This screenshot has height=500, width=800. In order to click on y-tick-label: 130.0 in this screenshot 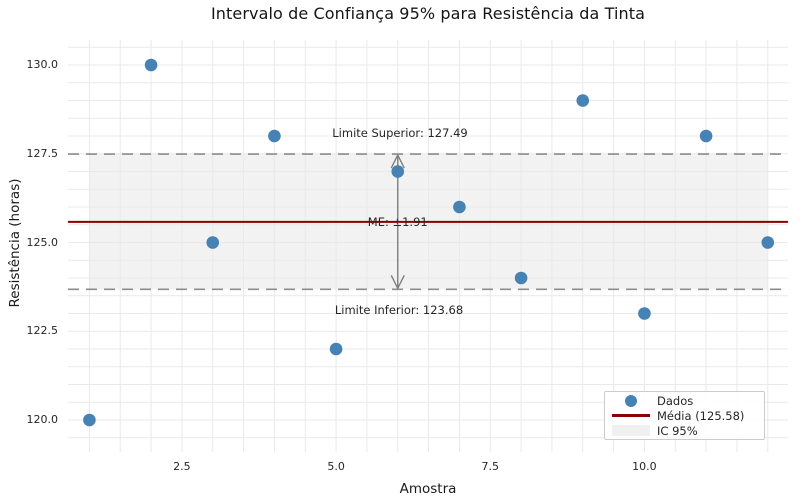, I will do `click(42, 64)`.